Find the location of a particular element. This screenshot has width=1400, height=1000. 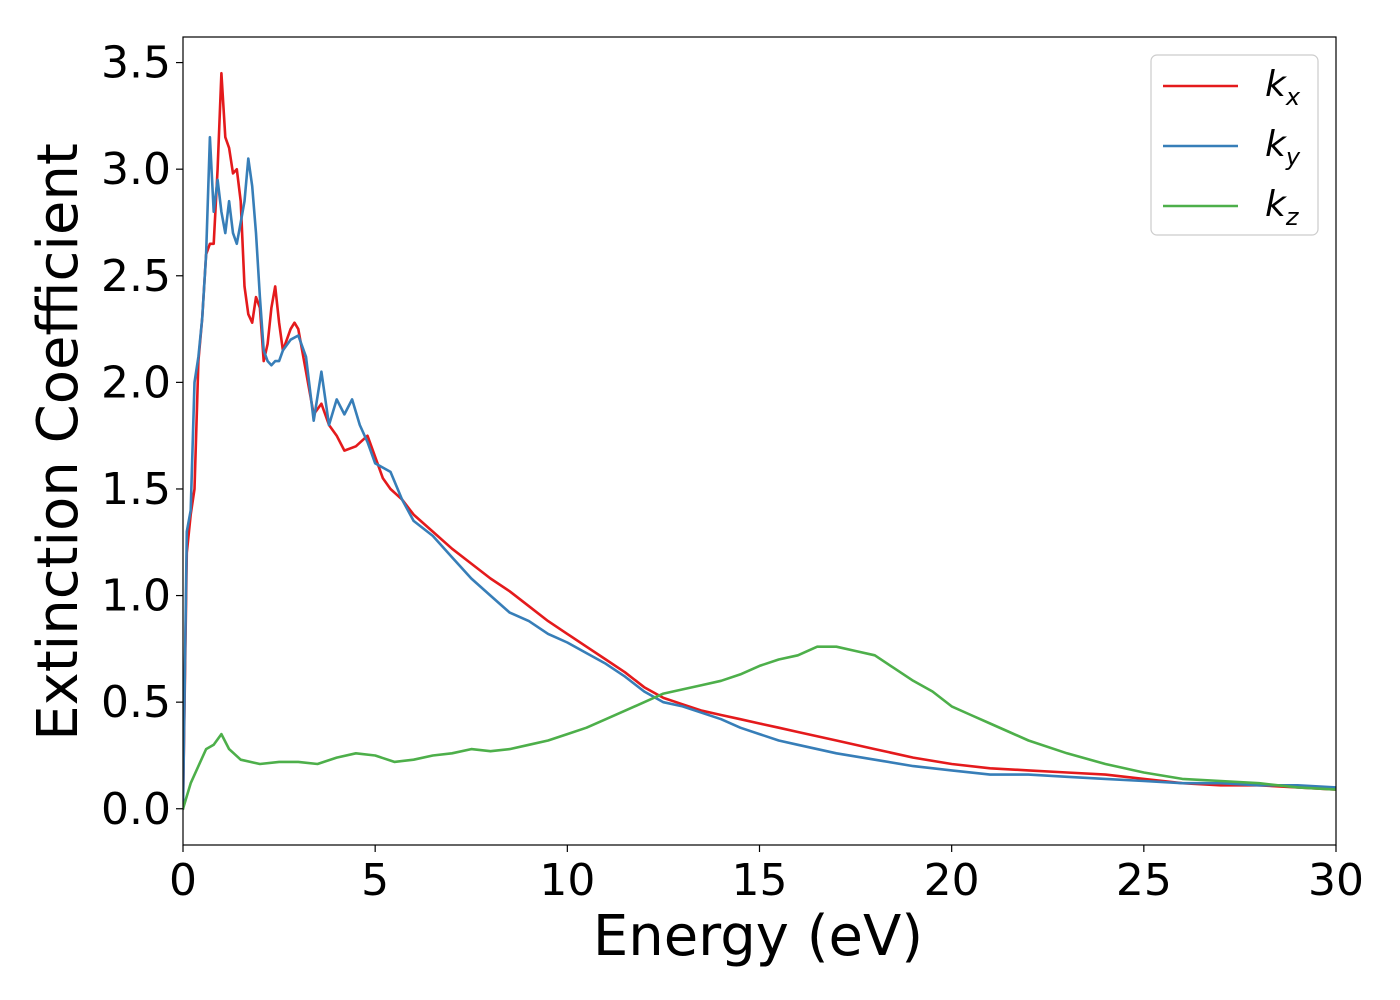

legend-label: ky is located at coordinates (1283, 147).